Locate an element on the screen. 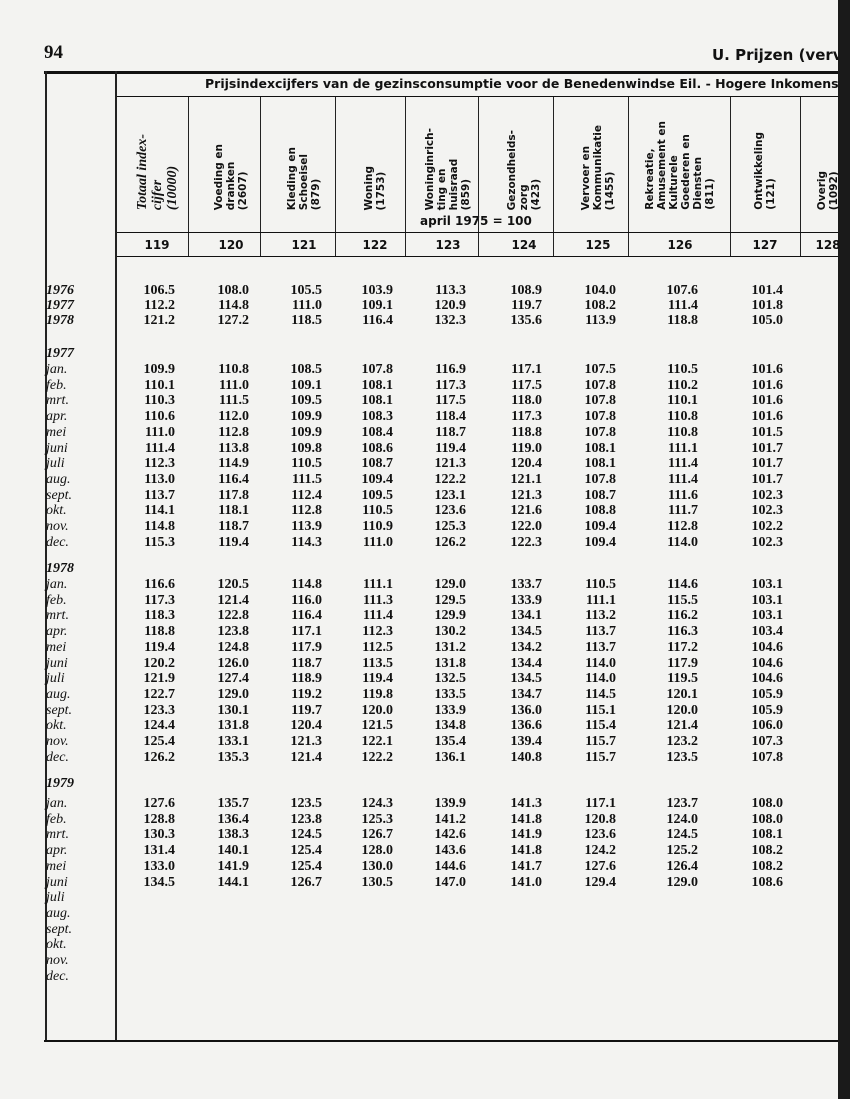 The image size is (850, 1099). cell: 118.3 is located at coordinates (159, 616).